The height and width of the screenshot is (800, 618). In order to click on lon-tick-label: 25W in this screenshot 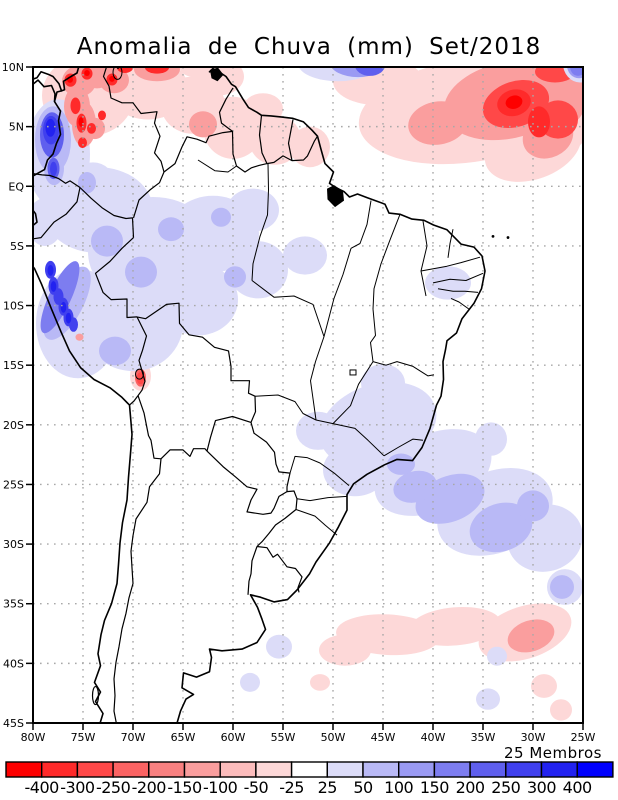, I will do `click(583, 737)`.